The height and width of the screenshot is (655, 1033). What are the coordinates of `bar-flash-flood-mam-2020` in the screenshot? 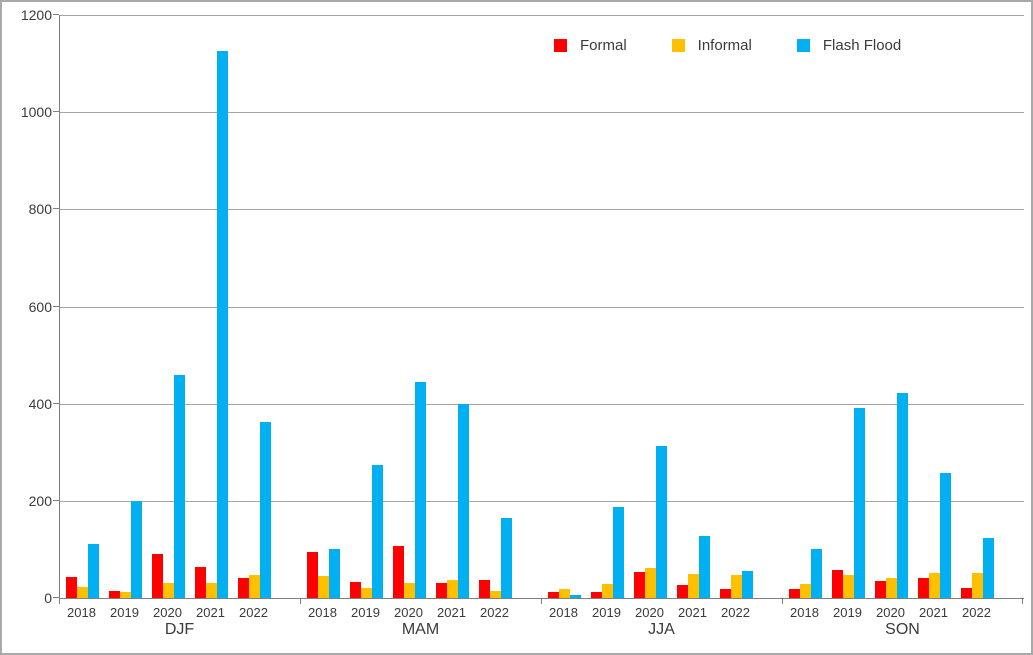 It's located at (420, 490).